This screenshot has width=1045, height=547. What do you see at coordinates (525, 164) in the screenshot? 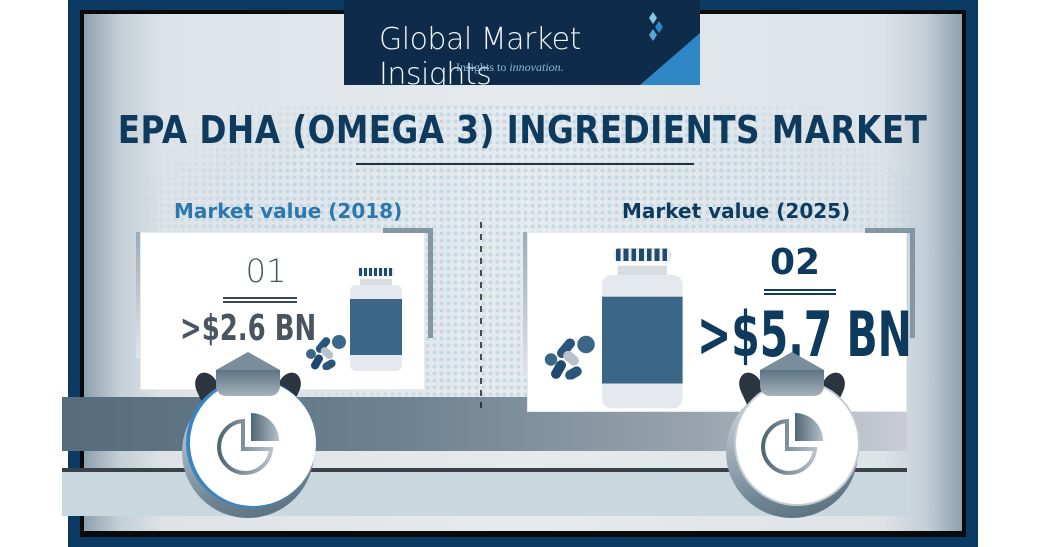
I see `title-underline` at bounding box center [525, 164].